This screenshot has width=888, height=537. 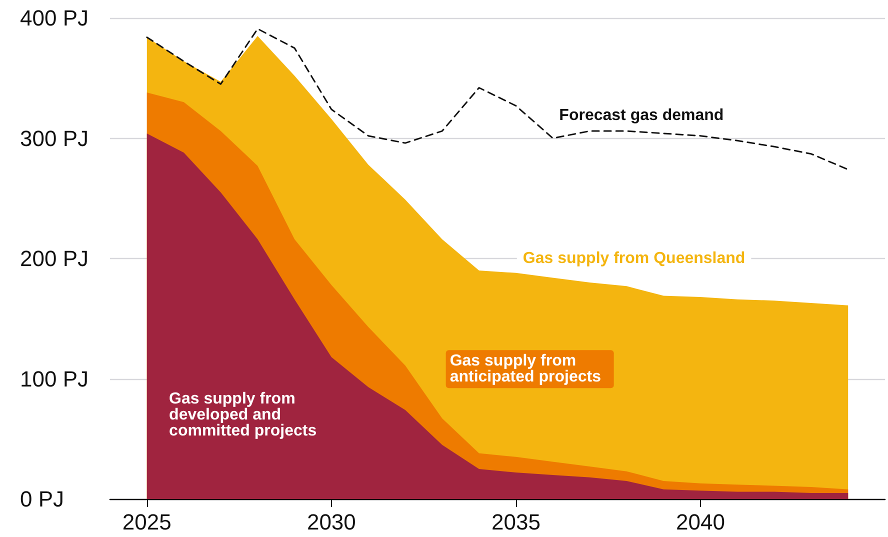 What do you see at coordinates (54, 138) in the screenshot?
I see `y-tick-label: 300 PJ` at bounding box center [54, 138].